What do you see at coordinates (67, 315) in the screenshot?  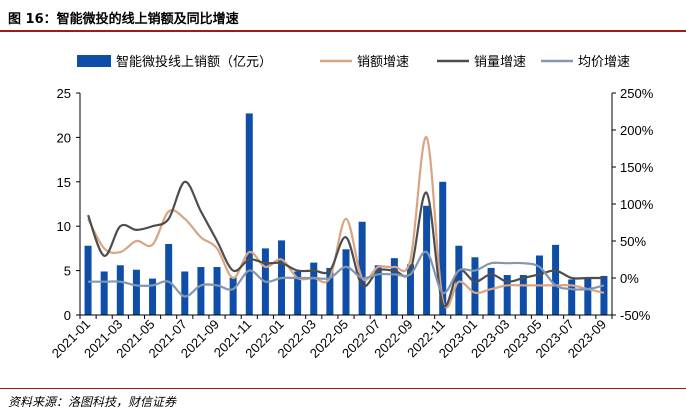 I see `left-tick-label: 0` at bounding box center [67, 315].